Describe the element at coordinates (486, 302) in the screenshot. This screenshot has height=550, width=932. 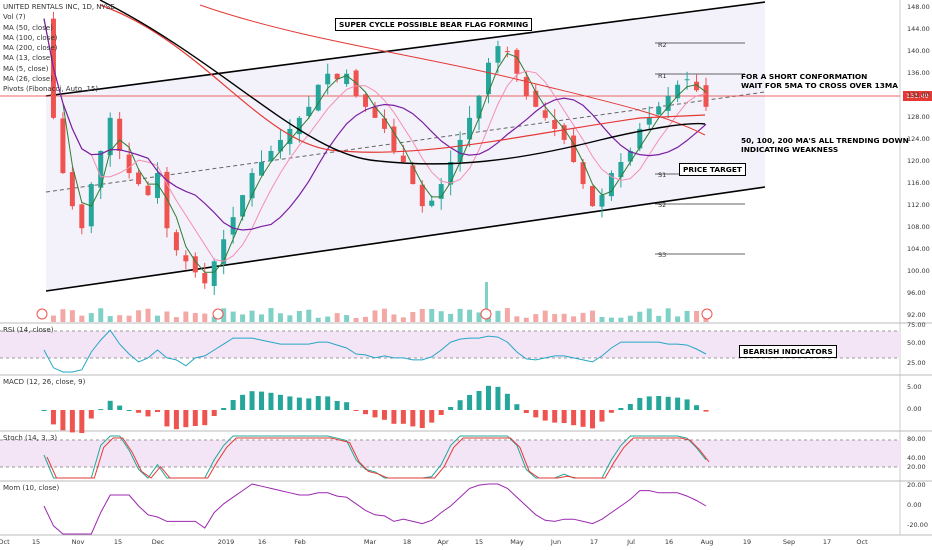
I see `volume-spike` at that location.